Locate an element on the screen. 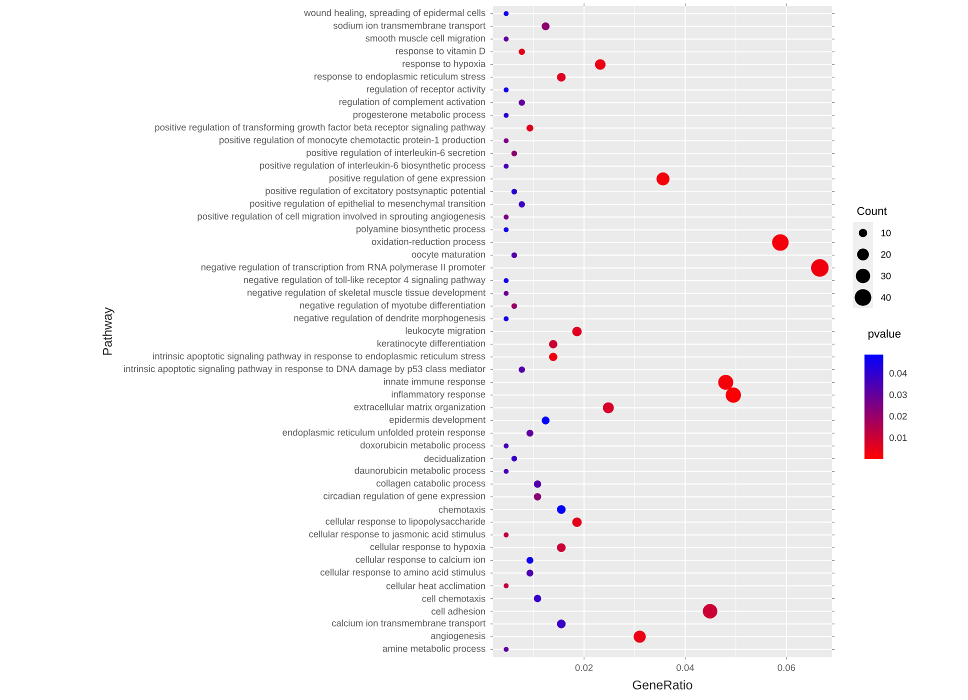  y-tick-label: cell adhesion is located at coordinates (458, 611).